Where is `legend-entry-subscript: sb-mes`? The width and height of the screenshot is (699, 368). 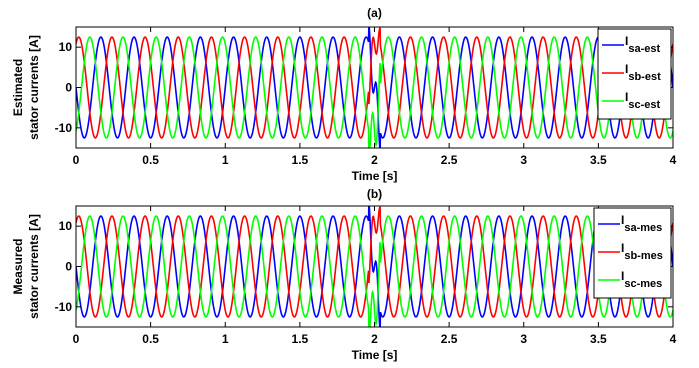 legend-entry-subscript: sb-mes is located at coordinates (643, 256).